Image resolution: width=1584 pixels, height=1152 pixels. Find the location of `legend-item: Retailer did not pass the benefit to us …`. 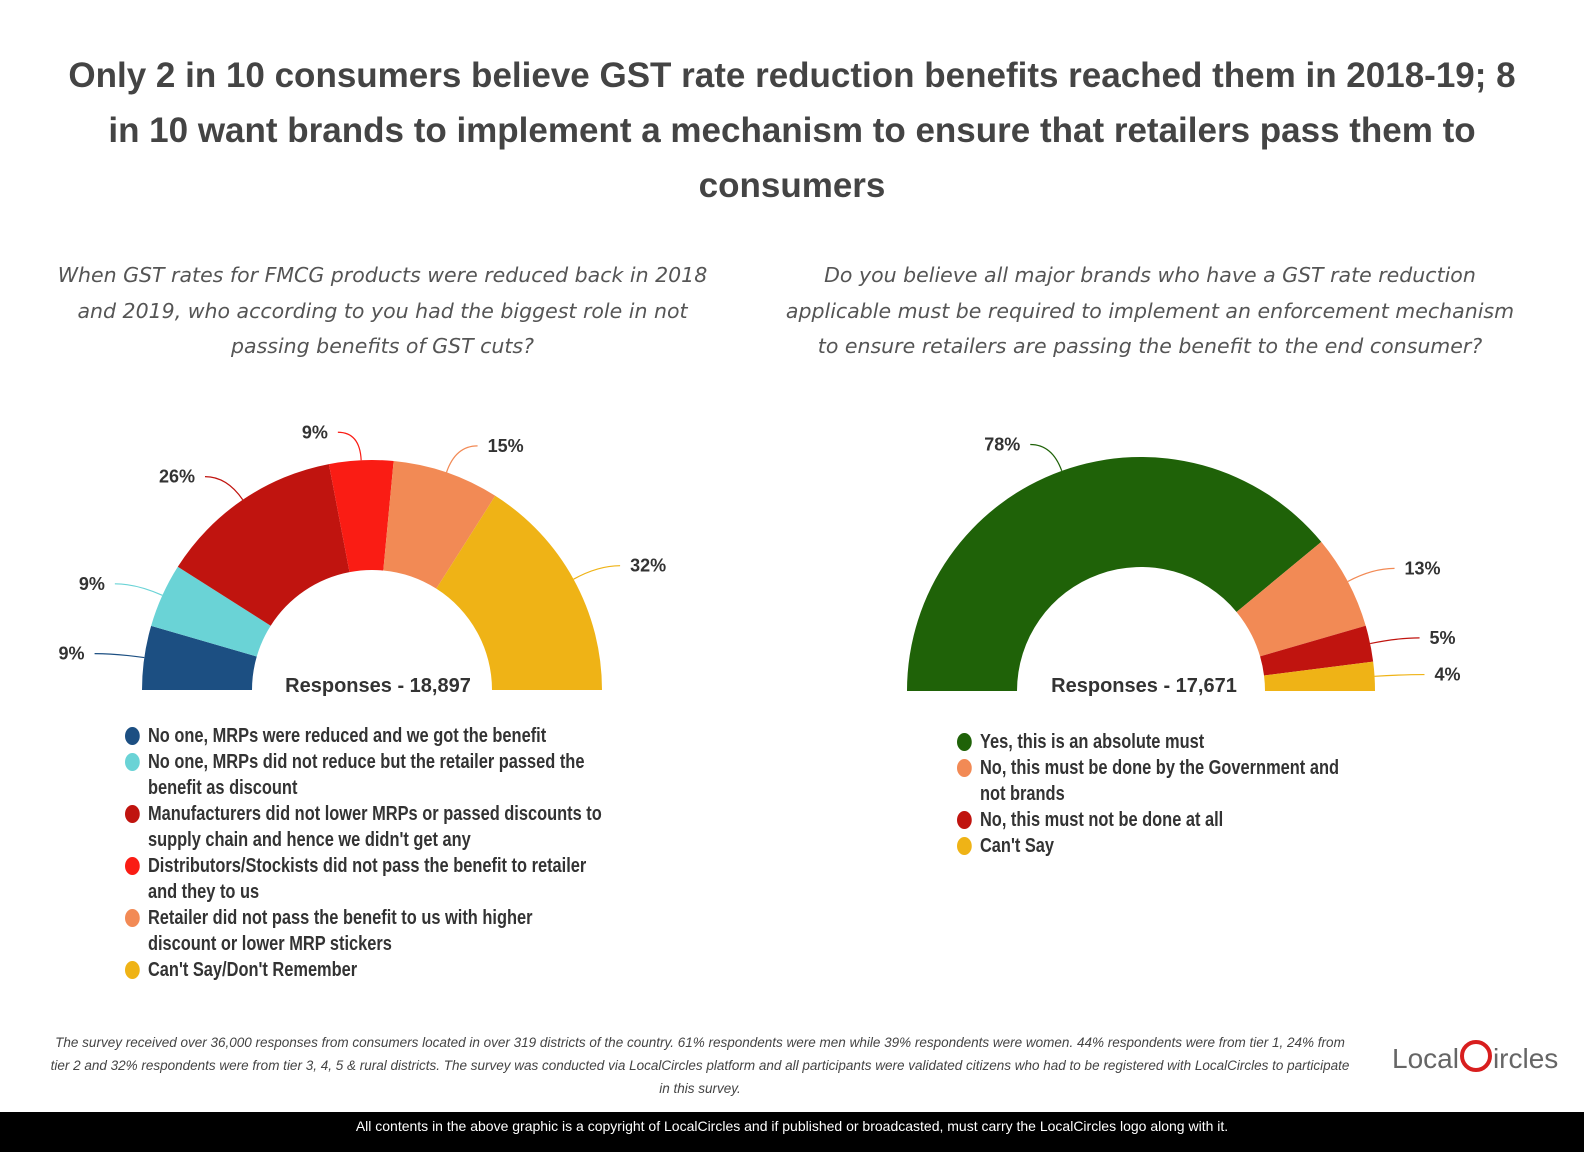

legend-item: Retailer did not pass the benefit to us … is located at coordinates (365, 931).